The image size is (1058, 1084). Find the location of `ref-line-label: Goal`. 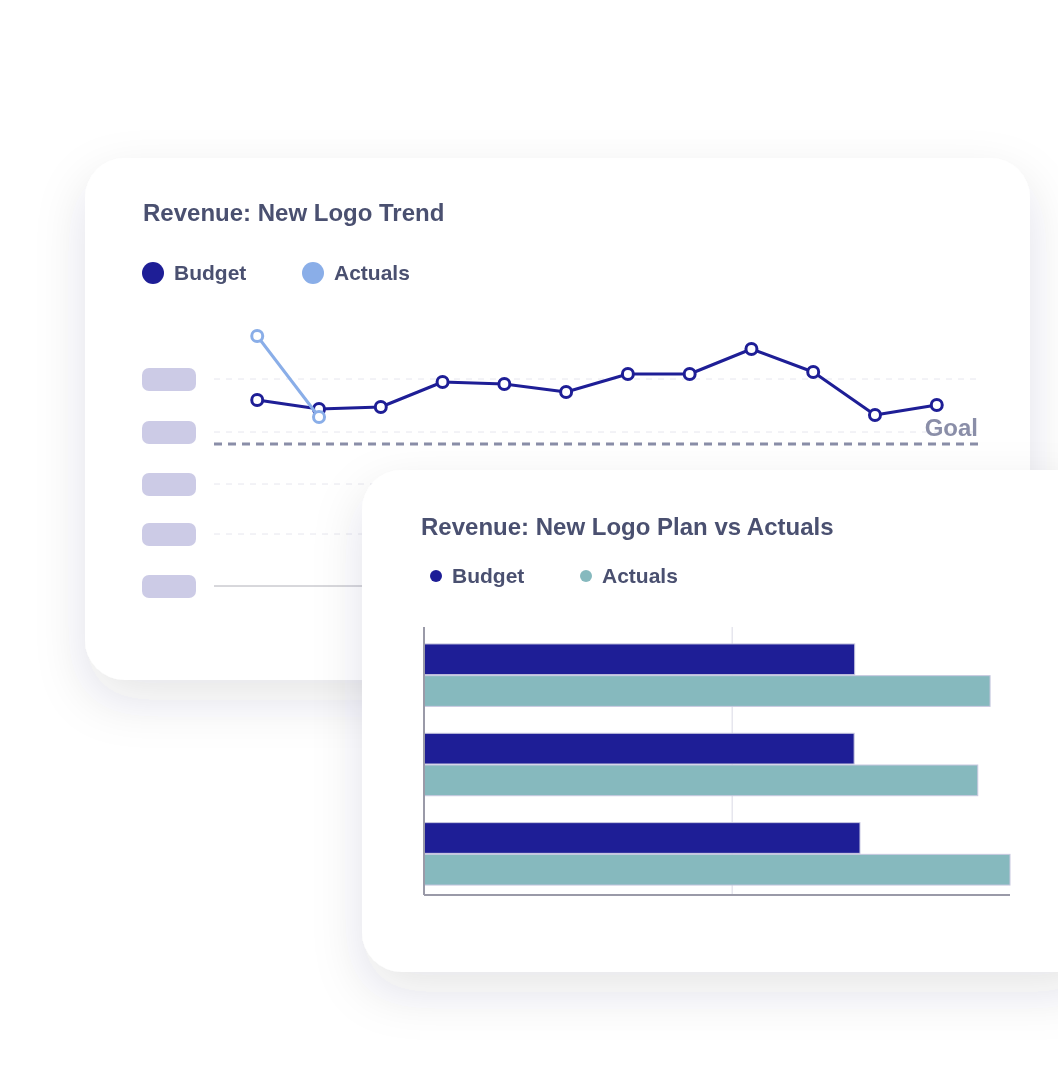

ref-line-label: Goal is located at coordinates (951, 427).